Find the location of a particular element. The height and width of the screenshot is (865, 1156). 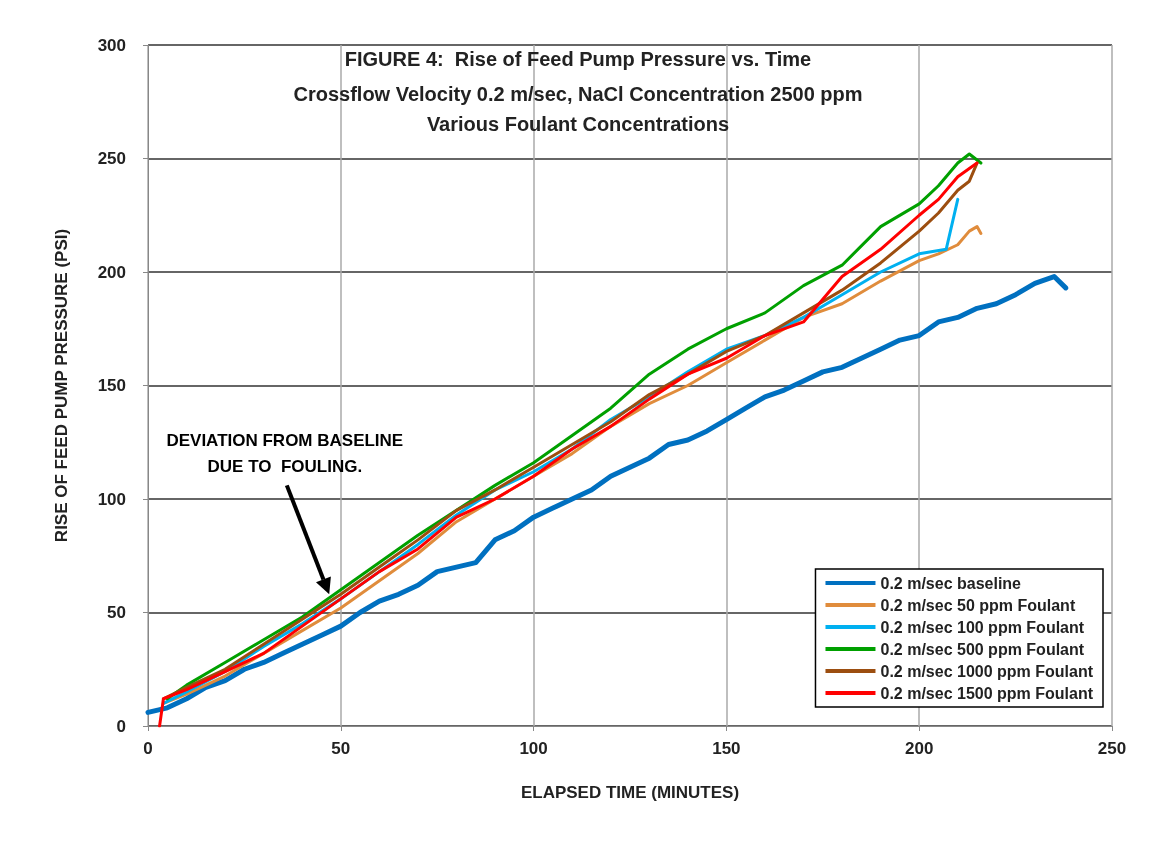

legend-label: 0.2 m/sec 500 ppm Foulant is located at coordinates (982, 649).